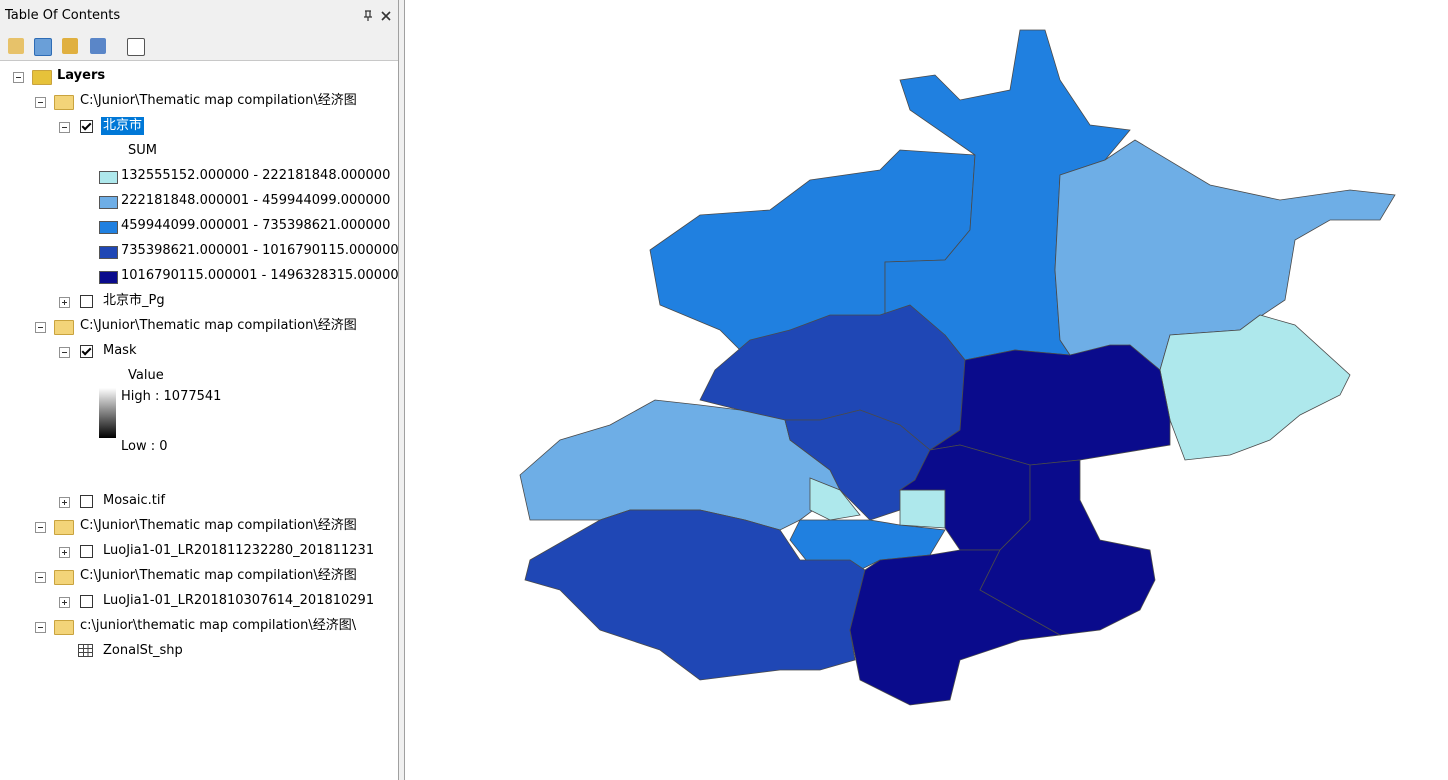  Describe the element at coordinates (239, 550) in the screenshot. I see `layer-name: LuoJia1-01_LR201811232280_201811231` at that location.